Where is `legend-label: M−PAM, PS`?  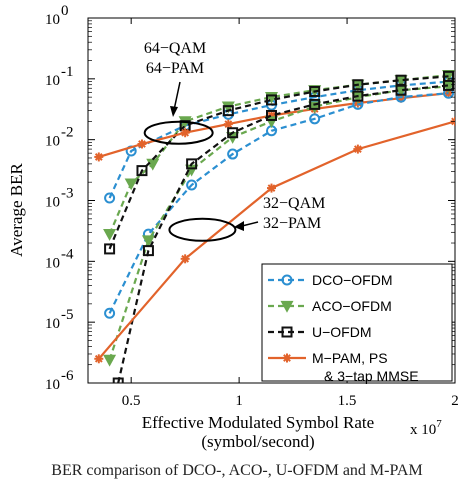 legend-label: M−PAM, PS is located at coordinates (350, 358).